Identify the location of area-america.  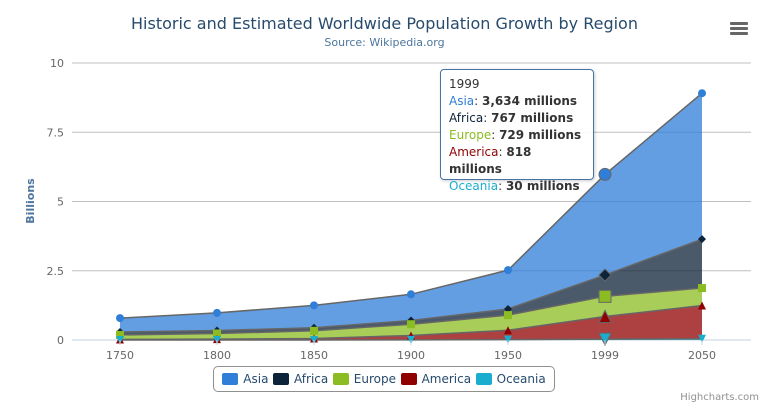
(411, 322).